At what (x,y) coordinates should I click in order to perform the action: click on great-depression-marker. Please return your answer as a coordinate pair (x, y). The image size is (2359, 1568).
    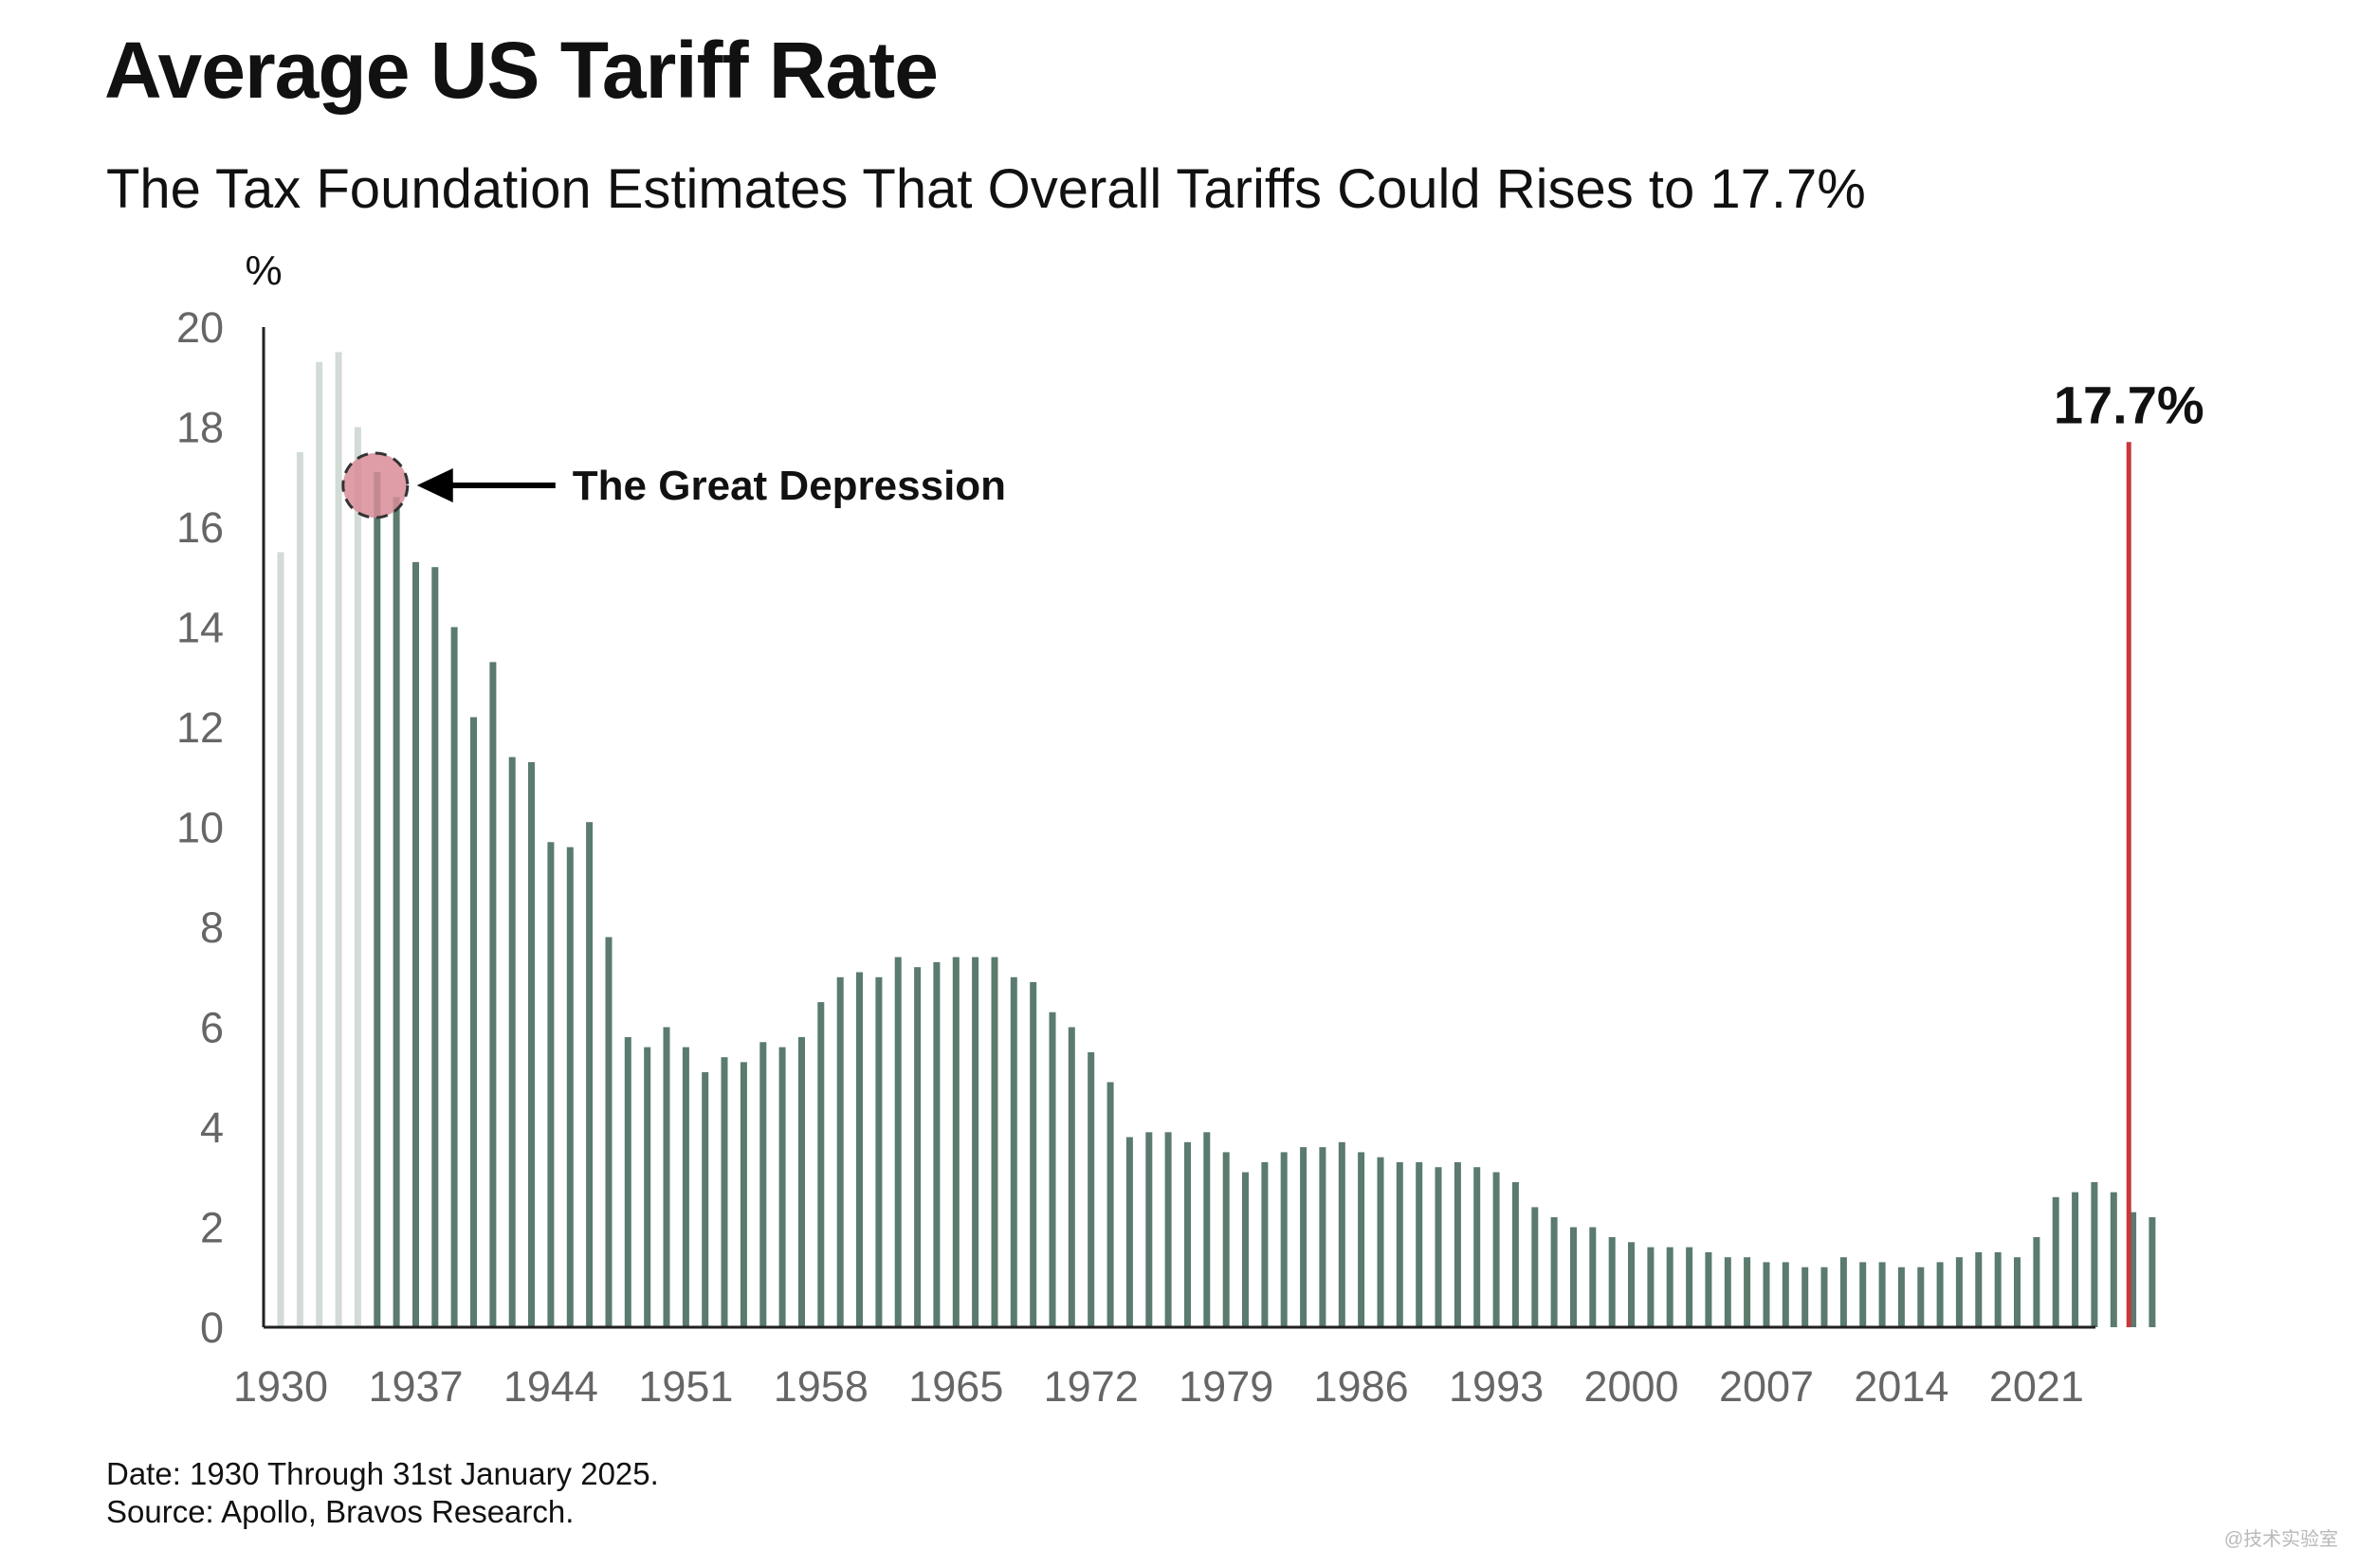
    Looking at the image, I should click on (375, 485).